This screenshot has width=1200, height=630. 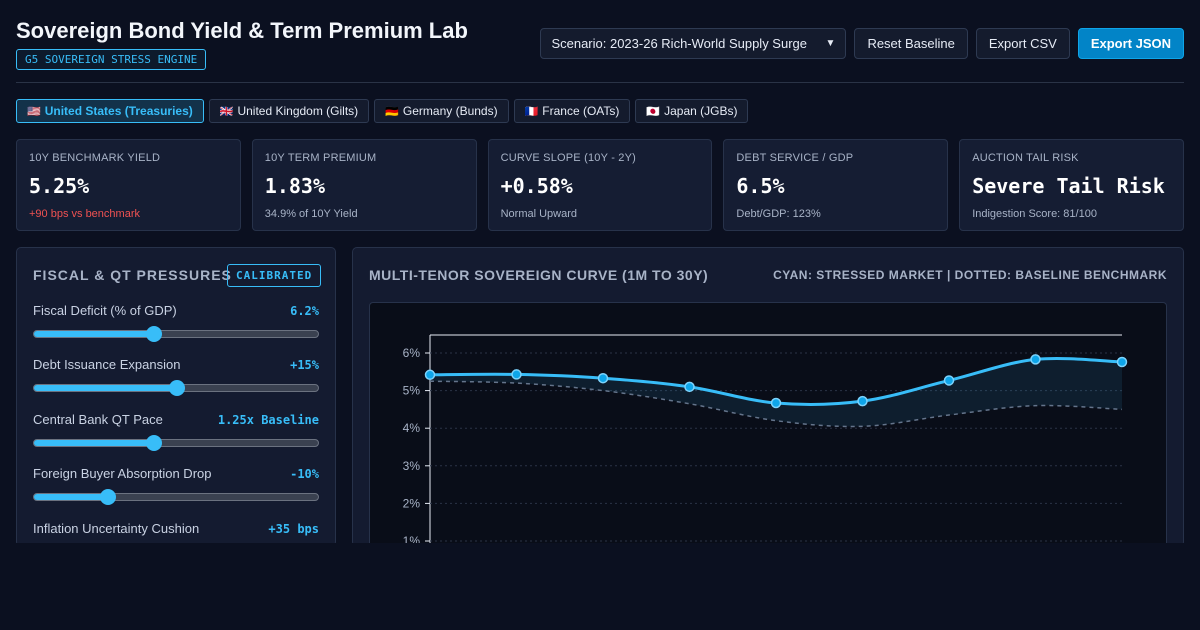 What do you see at coordinates (311, 214) in the screenshot?
I see `kpi-subtext: 34.9% of 10Y Yield` at bounding box center [311, 214].